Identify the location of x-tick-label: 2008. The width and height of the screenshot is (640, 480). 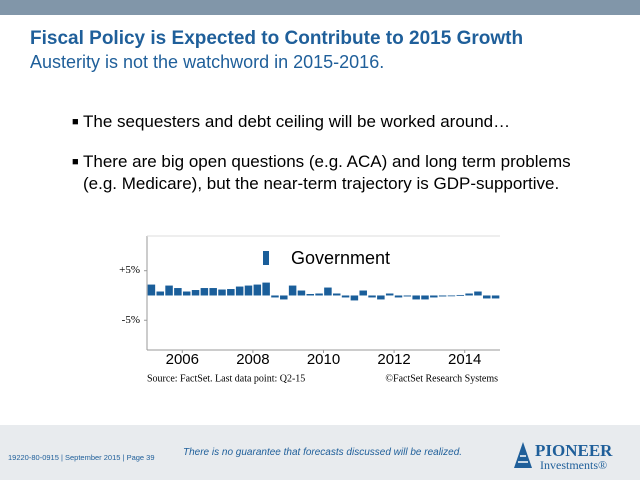
(252, 359).